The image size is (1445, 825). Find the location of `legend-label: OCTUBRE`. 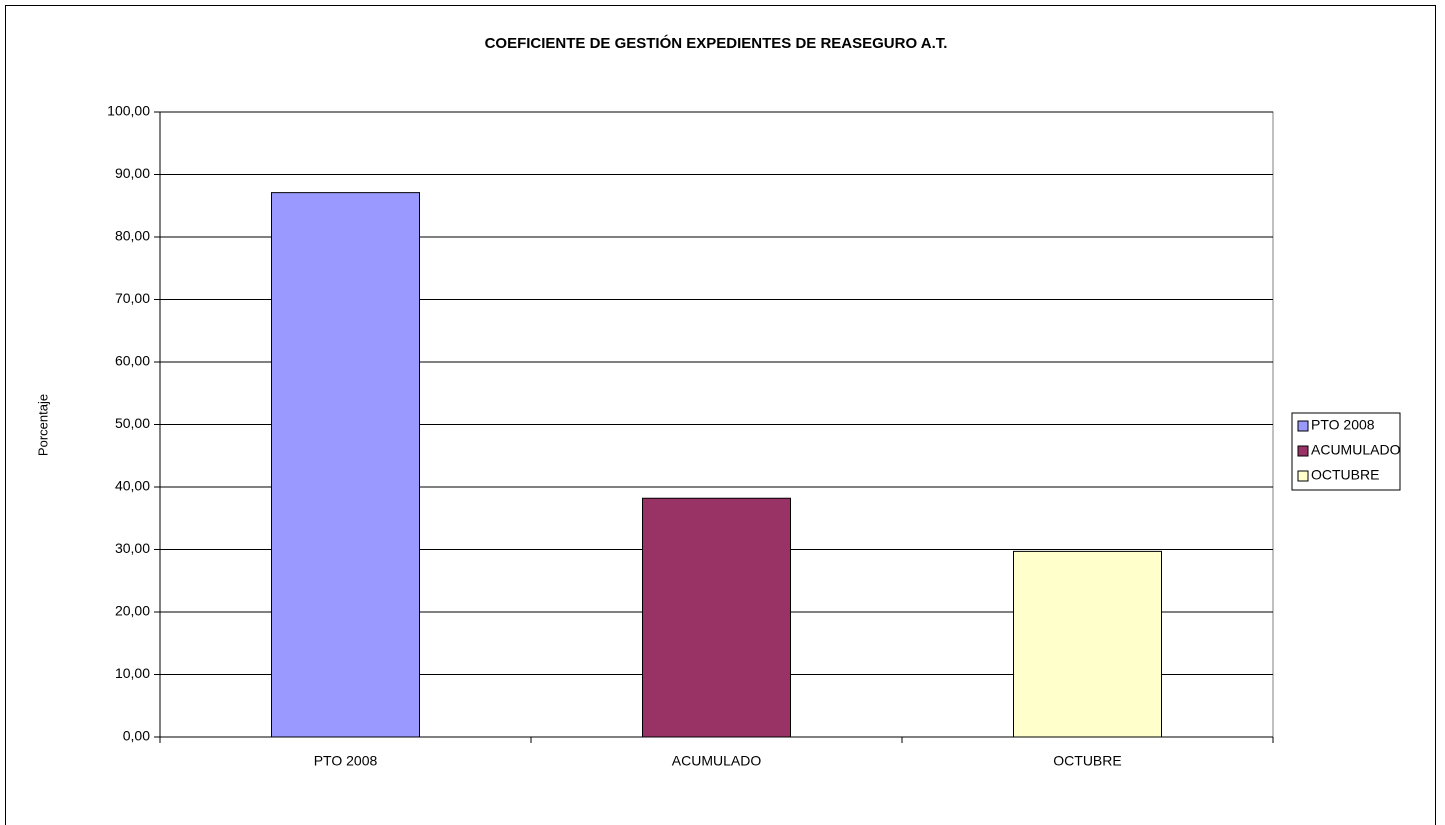

legend-label: OCTUBRE is located at coordinates (1345, 475).